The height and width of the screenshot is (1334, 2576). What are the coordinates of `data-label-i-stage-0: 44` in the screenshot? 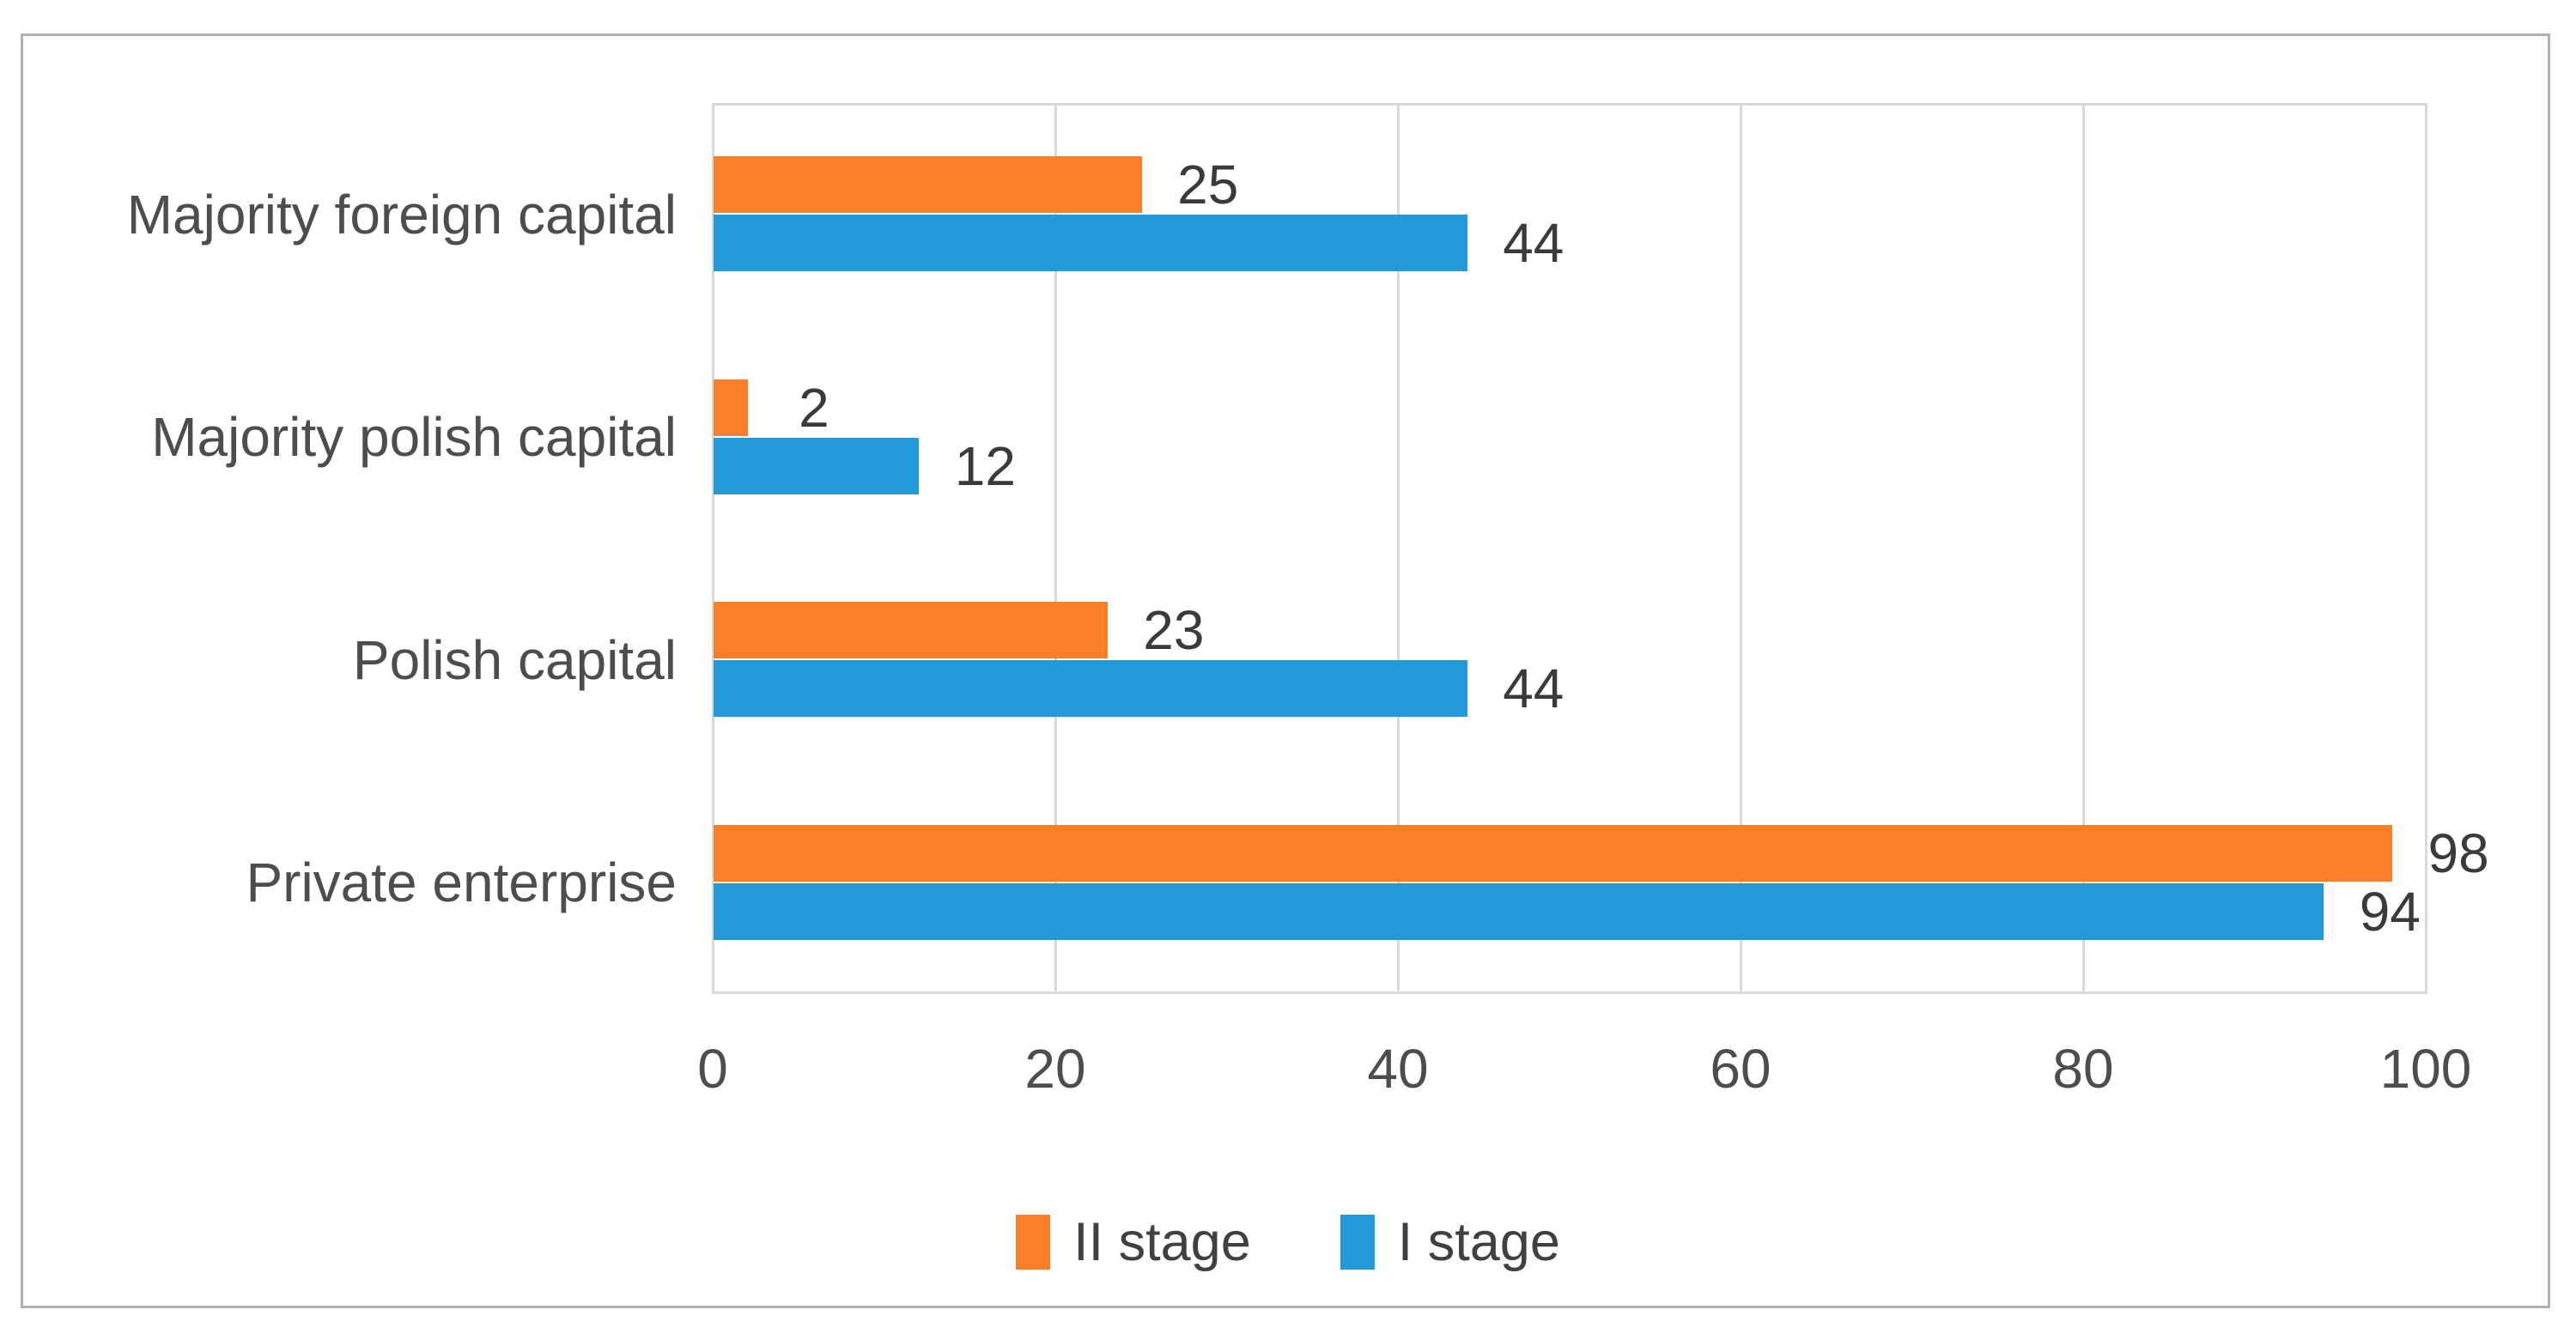 It's located at (1533, 243).